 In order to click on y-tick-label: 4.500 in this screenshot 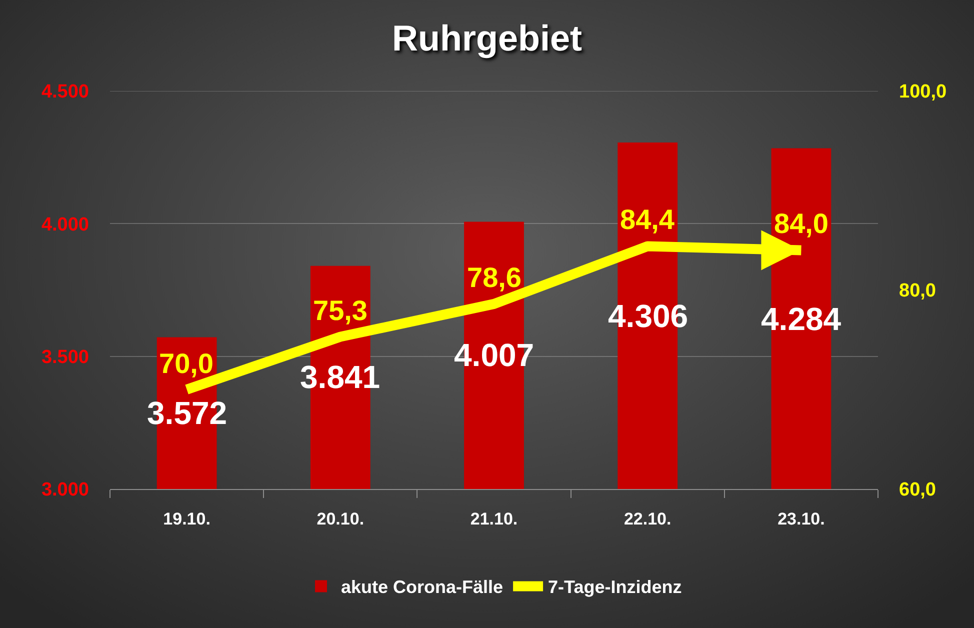, I will do `click(65, 92)`.